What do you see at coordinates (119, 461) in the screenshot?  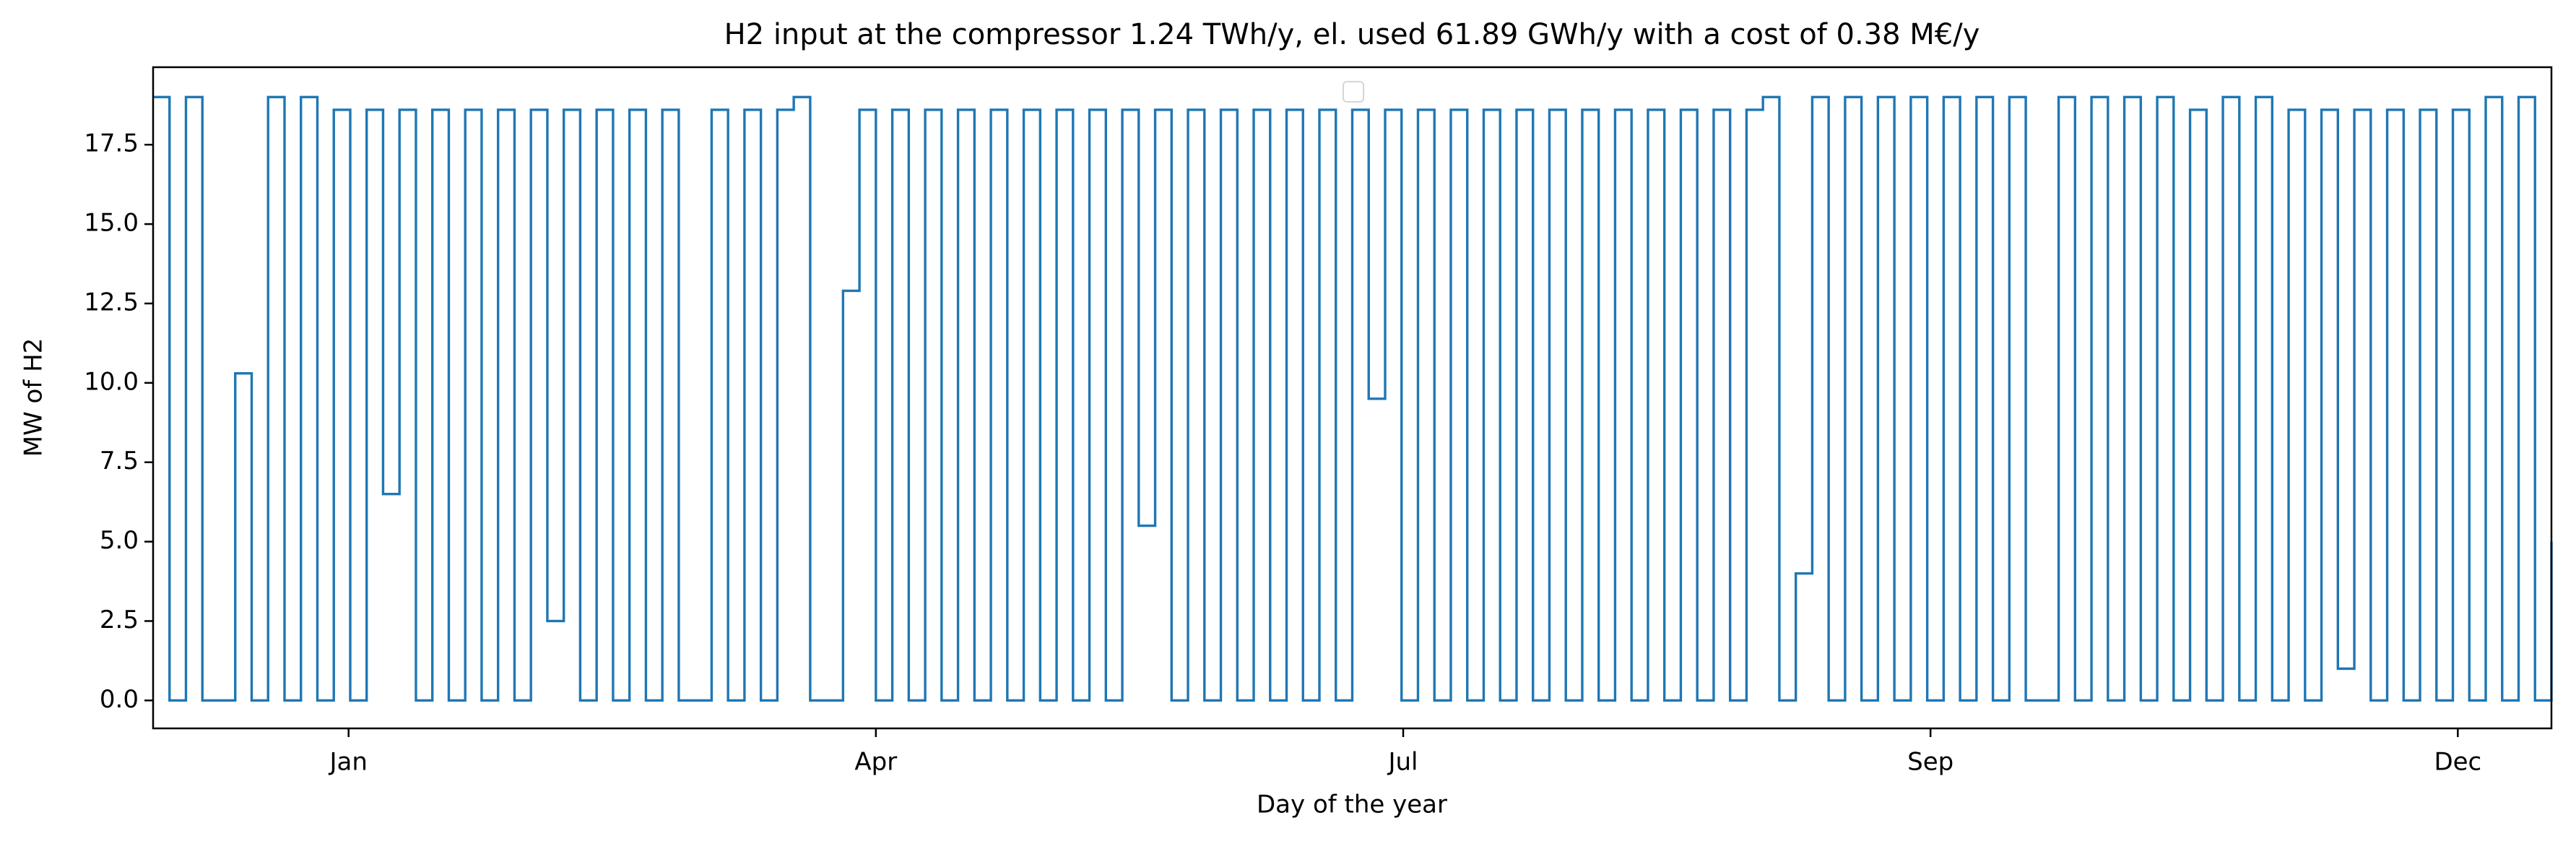 I see `y-tick-label: 7.5` at bounding box center [119, 461].